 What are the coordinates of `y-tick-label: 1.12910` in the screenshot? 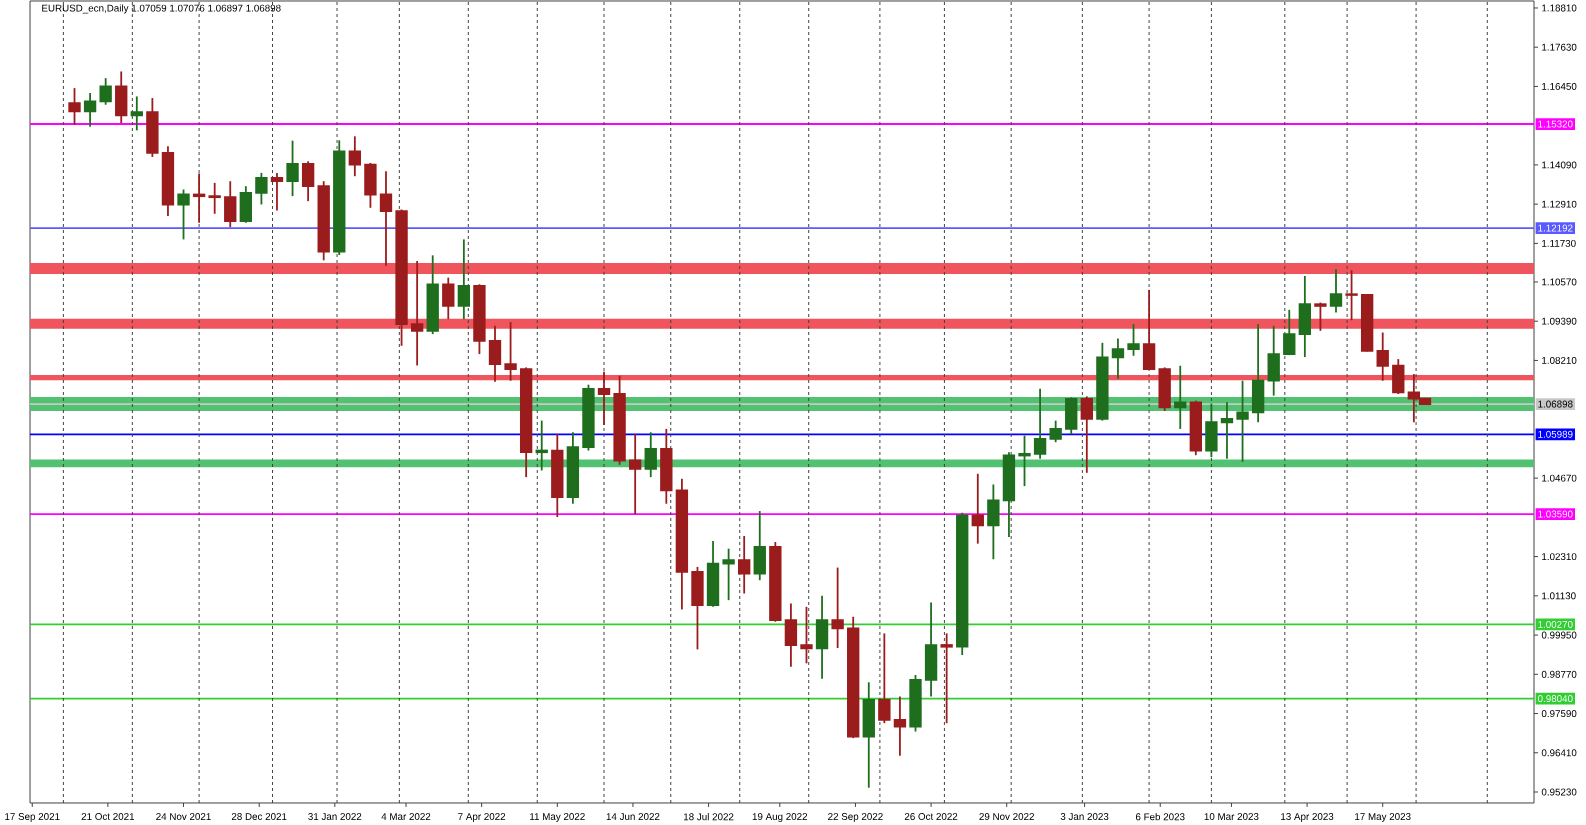 It's located at (1559, 204).